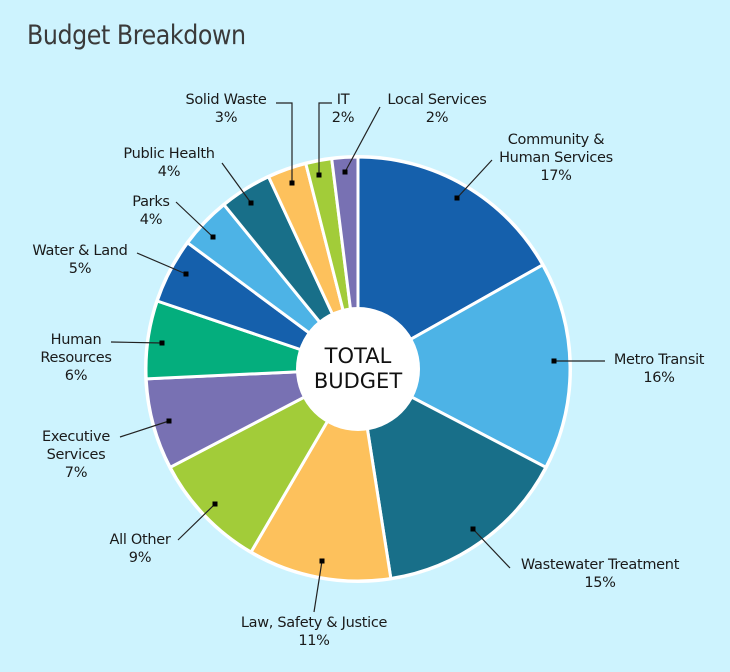 Image resolution: width=730 pixels, height=672 pixels. Describe the element at coordinates (226, 118) in the screenshot. I see `slice-label-percent: 3%` at that location.